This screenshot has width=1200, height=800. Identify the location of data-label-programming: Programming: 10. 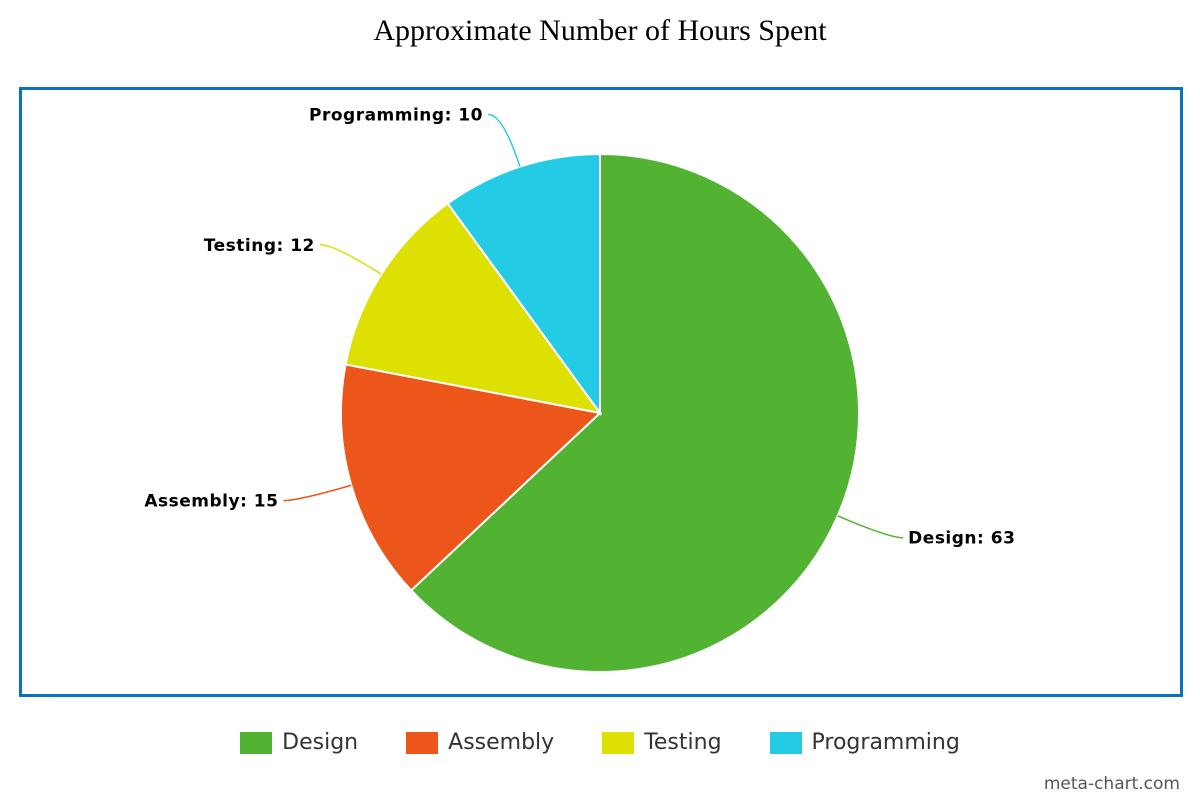
(396, 115).